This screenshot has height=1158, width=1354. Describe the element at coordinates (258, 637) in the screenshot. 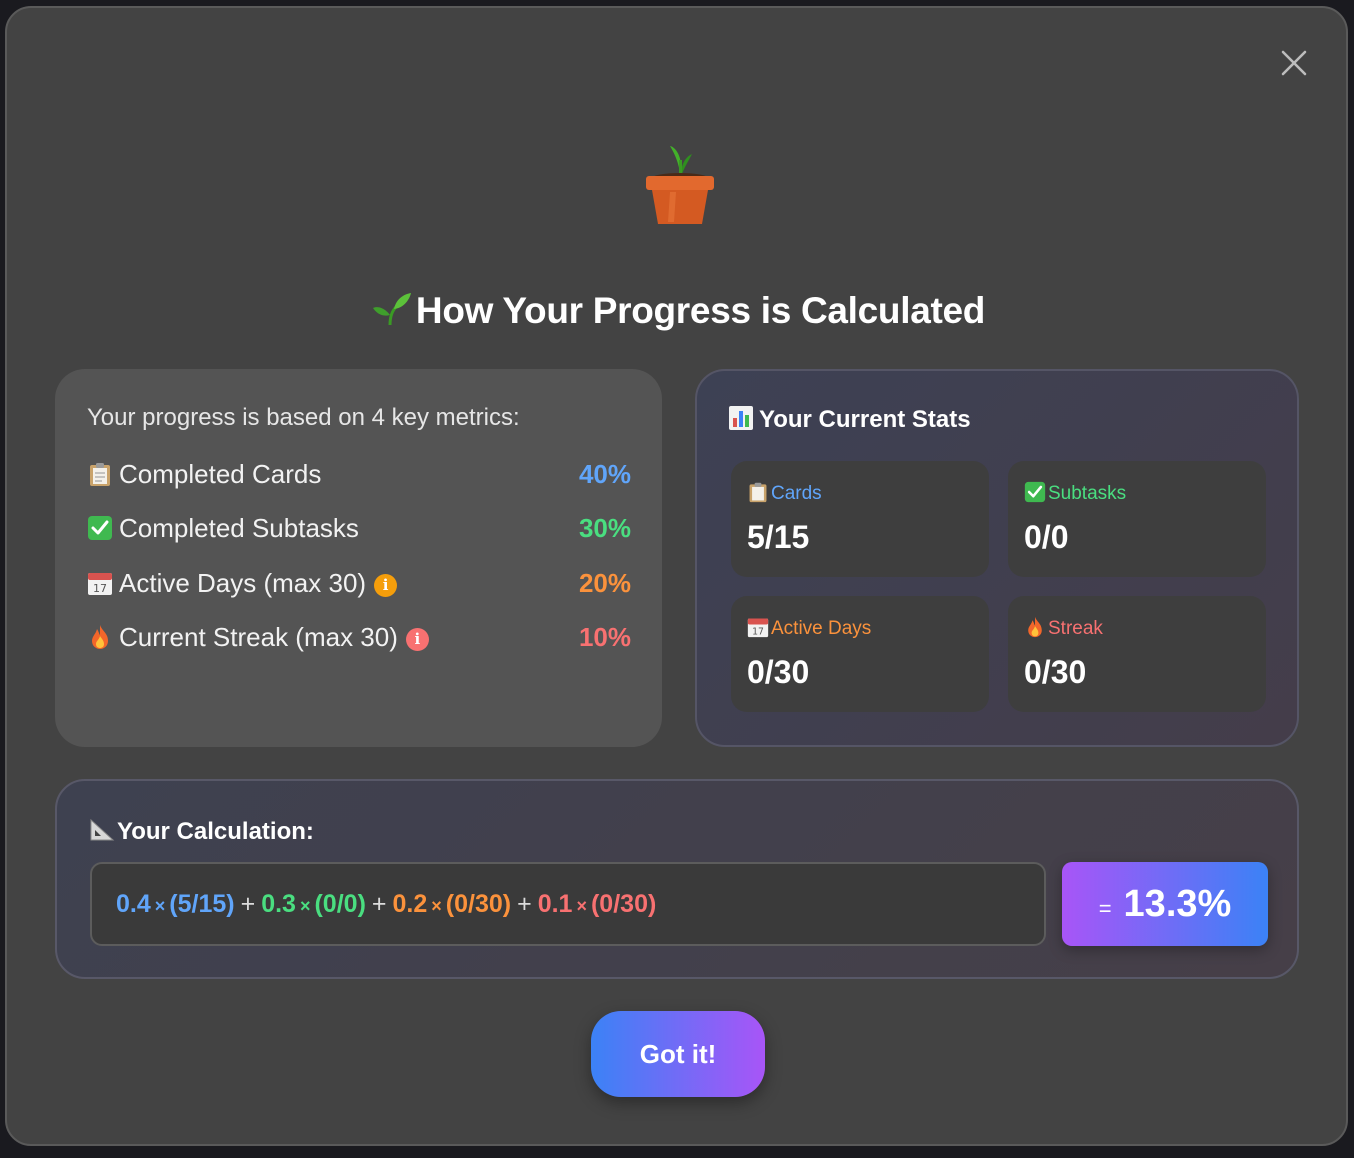

I see `metric-label-text: Current Streak (max 30)` at that location.